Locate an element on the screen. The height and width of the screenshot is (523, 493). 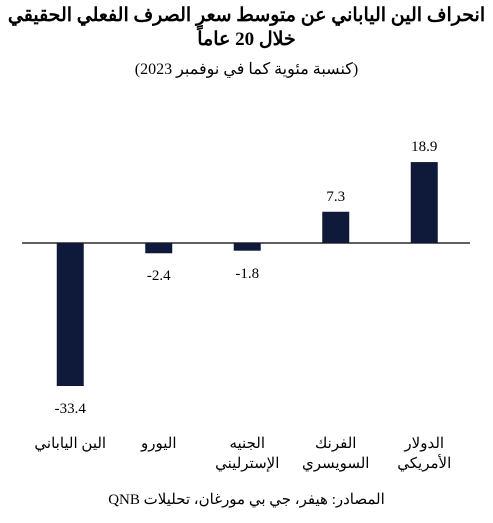
x-tick-label: الفرنك السويسري is located at coordinates (336, 454).